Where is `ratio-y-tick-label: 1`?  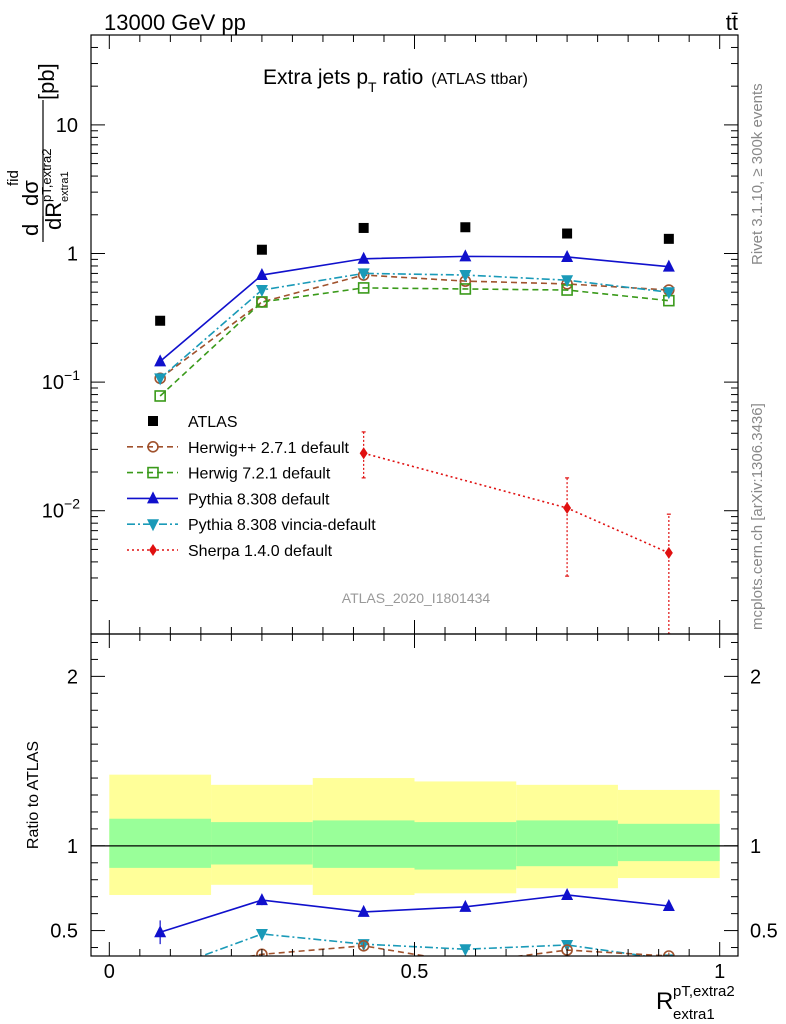 ratio-y-tick-label: 1 is located at coordinates (72, 847).